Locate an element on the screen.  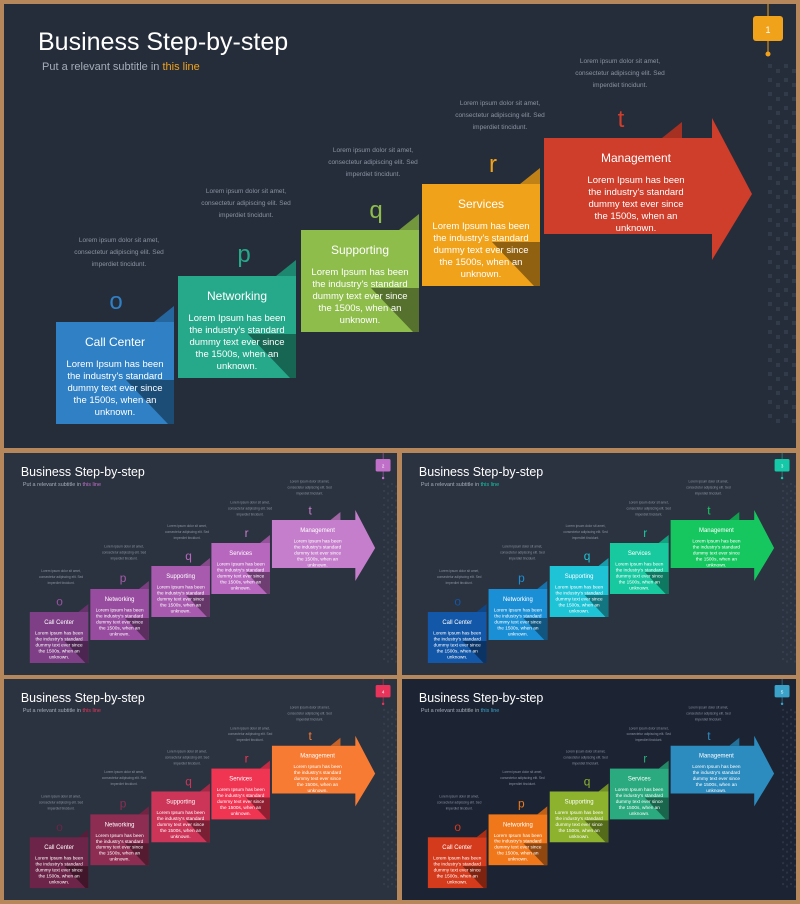
page-number-badge: 5 is located at coordinates (782, 692).